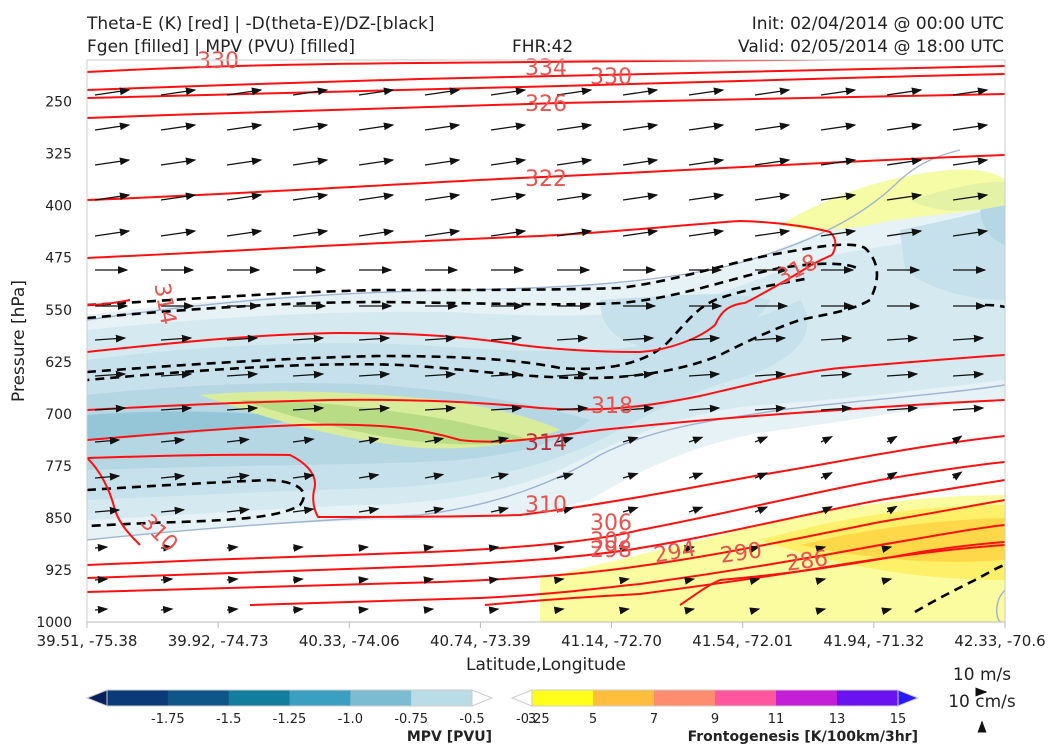 The width and height of the screenshot is (1050, 750). I want to click on y-tick-label: 400, so click(58, 207).